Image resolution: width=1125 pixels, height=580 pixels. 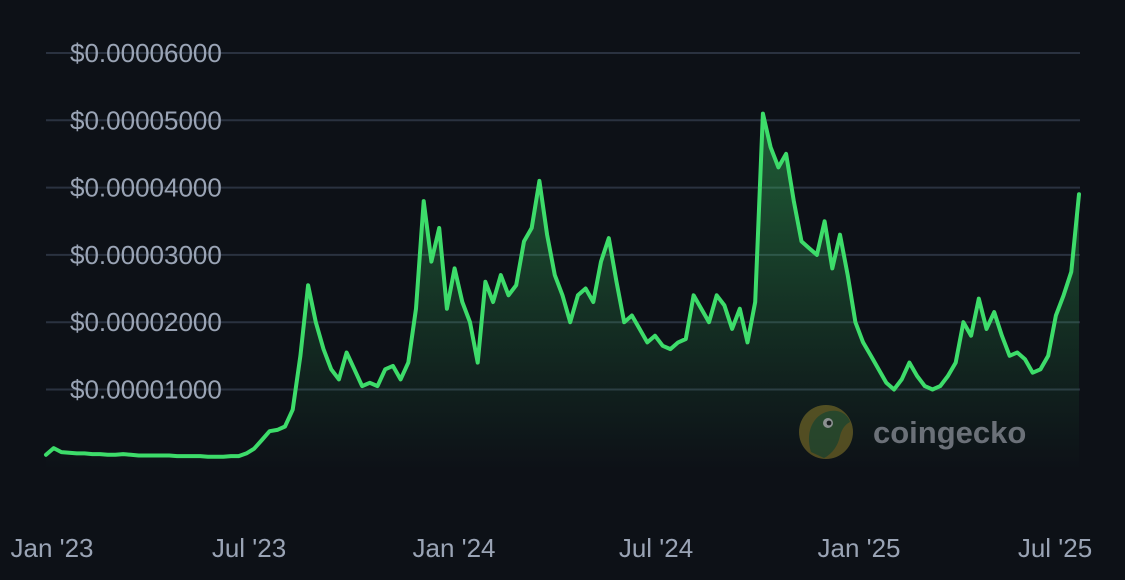 I want to click on y-tick-label: $0.00005000, so click(x=146, y=120).